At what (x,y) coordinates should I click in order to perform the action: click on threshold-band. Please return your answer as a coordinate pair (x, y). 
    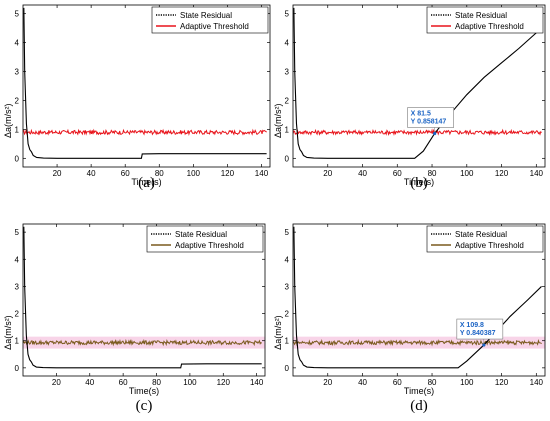
    Looking at the image, I should click on (419, 342).